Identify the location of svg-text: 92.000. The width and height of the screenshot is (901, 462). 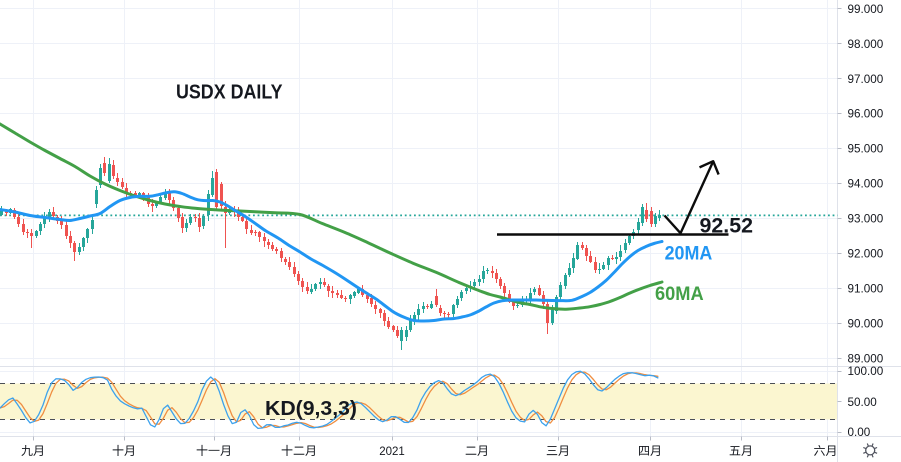
(866, 254).